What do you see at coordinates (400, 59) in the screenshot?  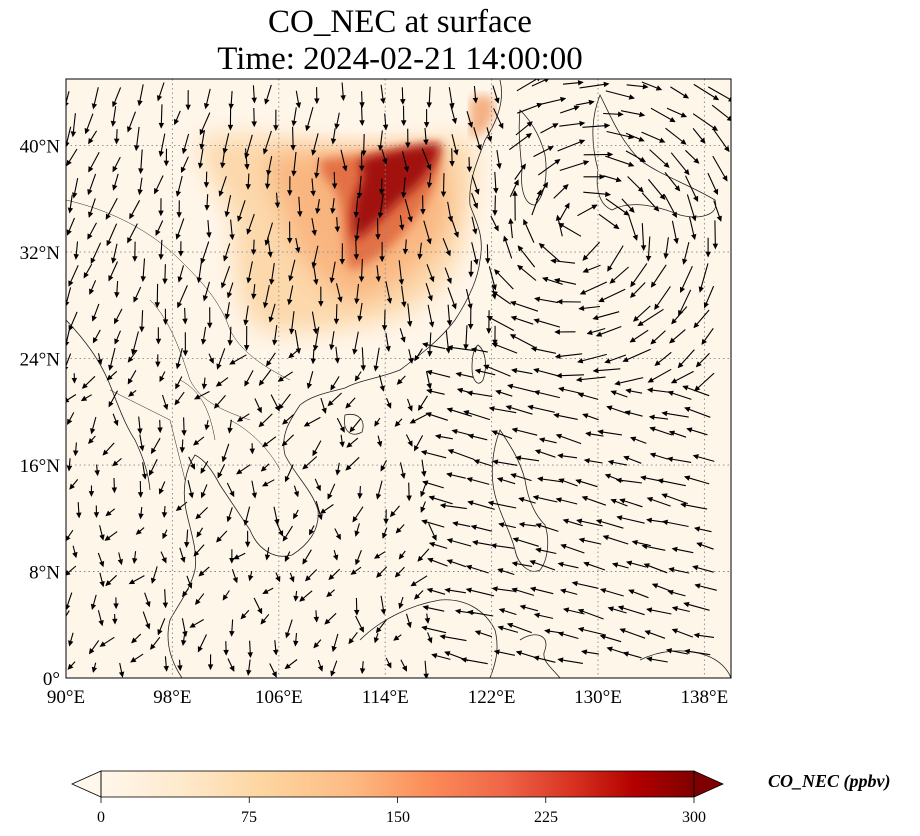 I see `map-time-subtitle: Time: 2024-02-21 14:00:00` at bounding box center [400, 59].